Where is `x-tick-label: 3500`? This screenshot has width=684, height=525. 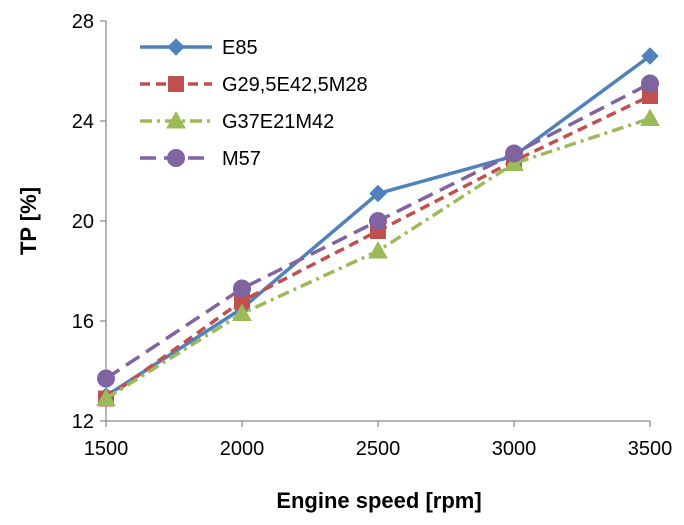
x-tick-label: 3500 is located at coordinates (650, 449).